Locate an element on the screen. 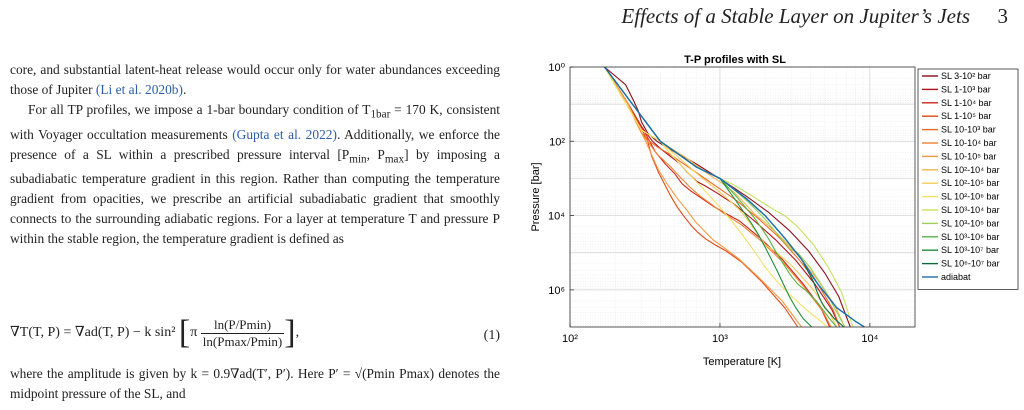 Image resolution: width=1024 pixels, height=410 pixels. x-axis-label: Temperature [K] is located at coordinates (742, 362).